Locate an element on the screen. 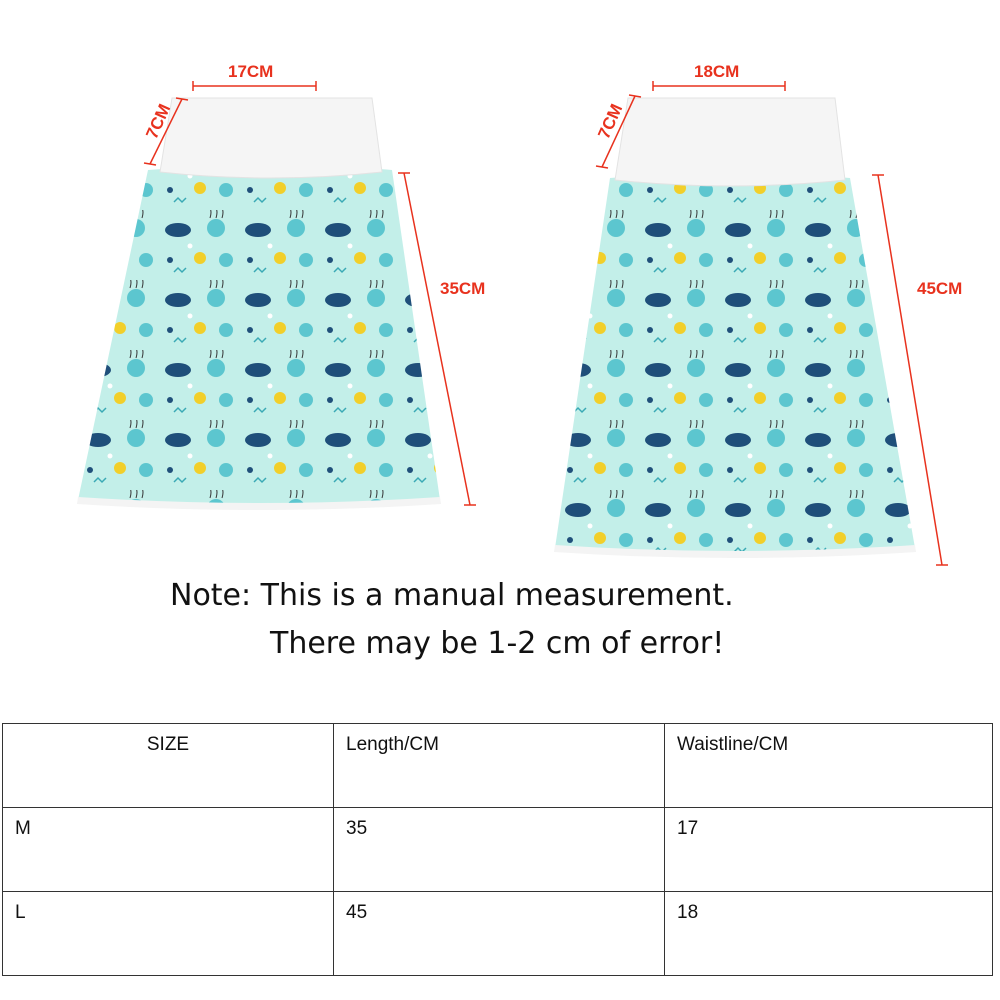  table-header-row: SIZE Length/CM Waistline/CM is located at coordinates (497, 765).